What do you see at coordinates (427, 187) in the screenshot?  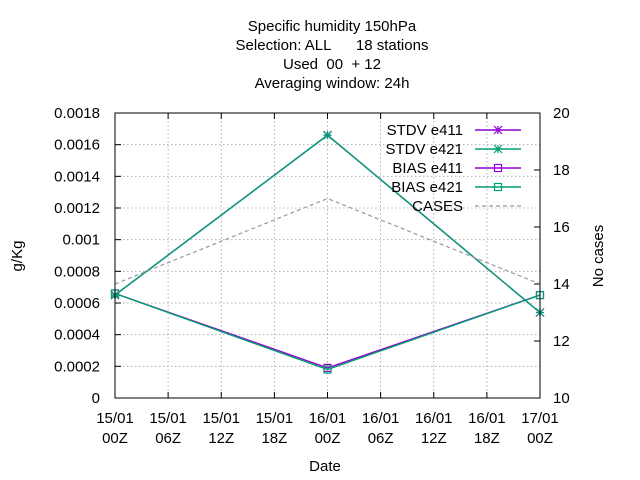 I see `legend-label: BIAS e421` at bounding box center [427, 187].